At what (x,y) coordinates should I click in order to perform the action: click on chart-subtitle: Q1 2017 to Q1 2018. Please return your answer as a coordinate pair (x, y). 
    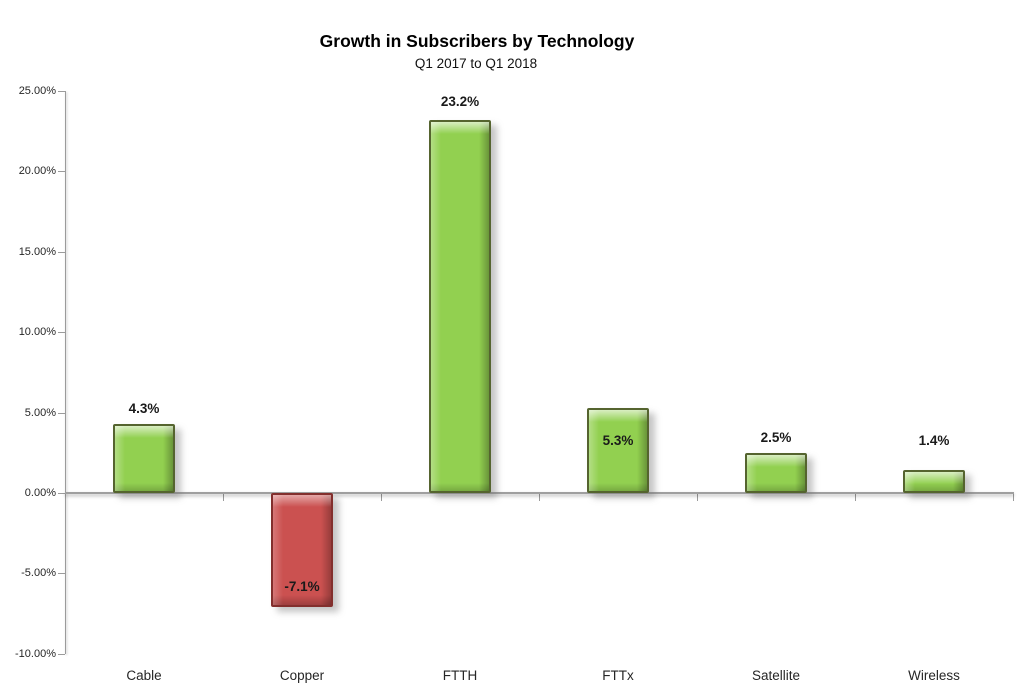
    Looking at the image, I should click on (476, 63).